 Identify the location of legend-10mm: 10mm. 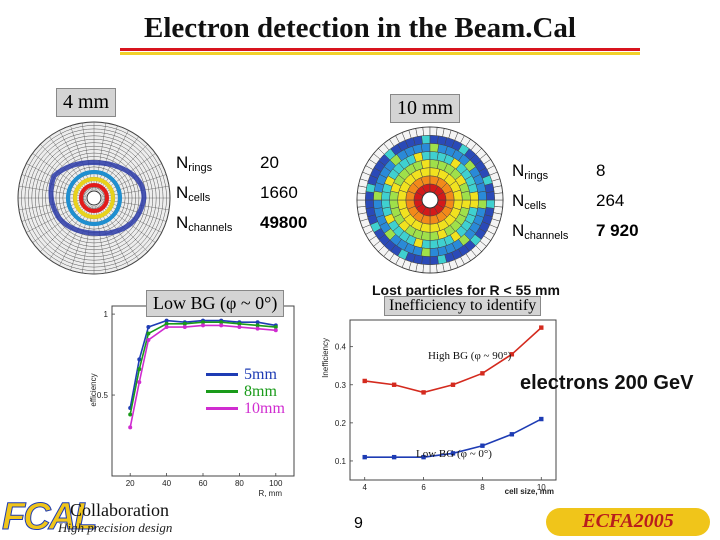
(264, 408).